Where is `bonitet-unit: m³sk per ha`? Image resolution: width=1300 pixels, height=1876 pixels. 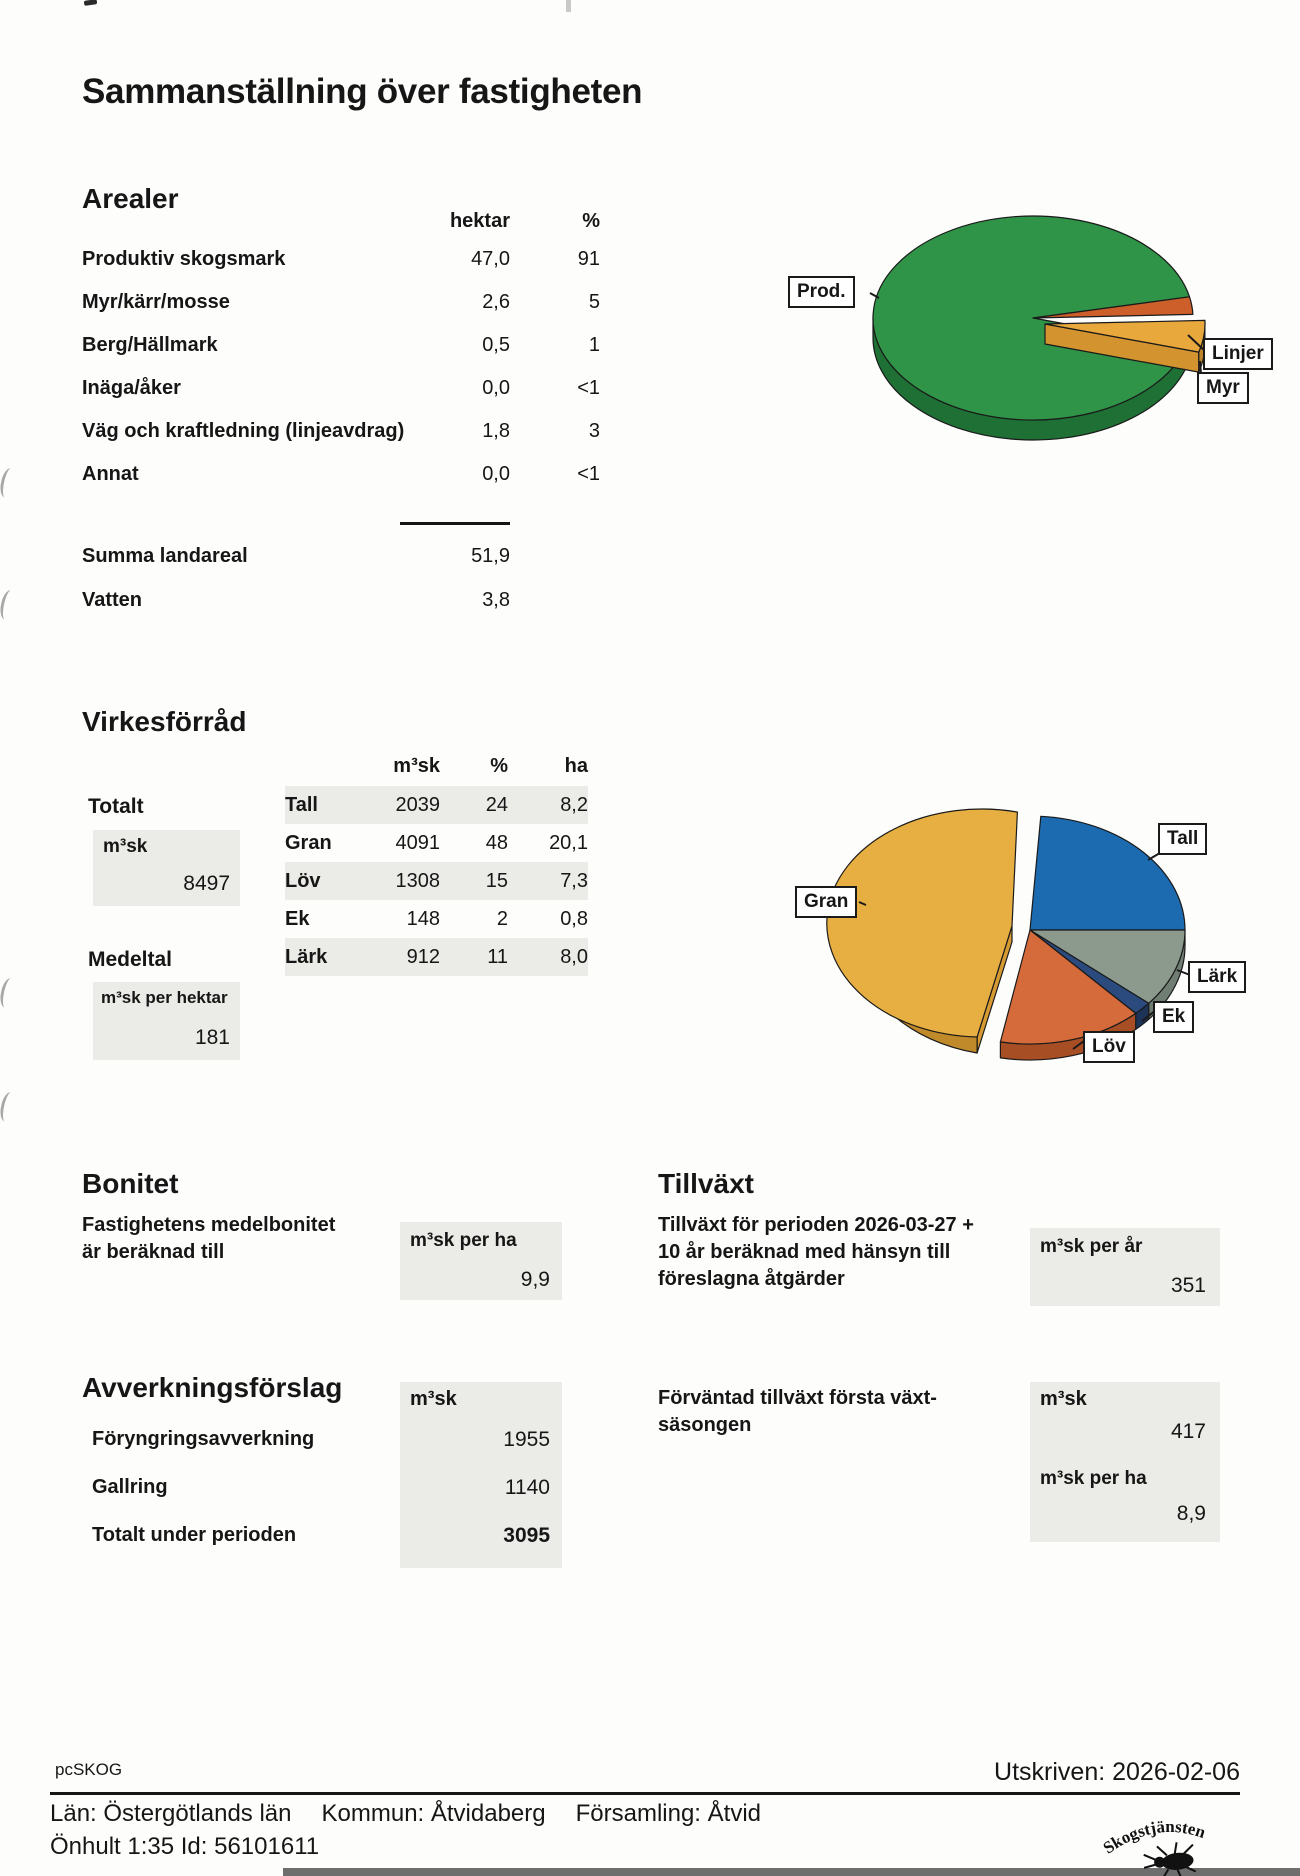
bonitet-unit: m³sk per ha is located at coordinates (463, 1240).